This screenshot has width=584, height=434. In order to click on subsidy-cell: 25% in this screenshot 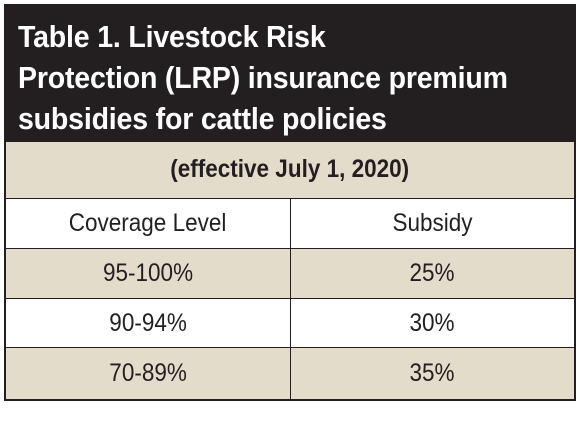, I will do `click(432, 273)`.